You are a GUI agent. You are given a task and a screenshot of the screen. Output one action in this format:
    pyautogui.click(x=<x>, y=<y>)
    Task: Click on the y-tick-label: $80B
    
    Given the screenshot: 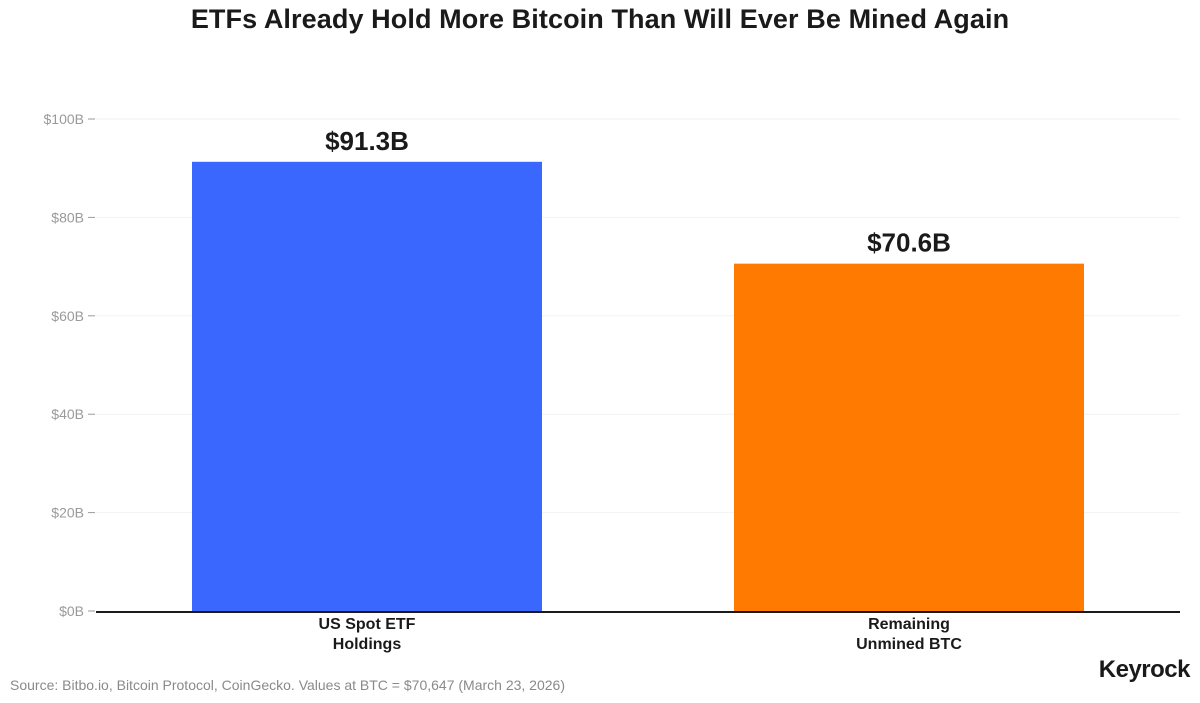 What is the action you would take?
    pyautogui.click(x=67, y=217)
    